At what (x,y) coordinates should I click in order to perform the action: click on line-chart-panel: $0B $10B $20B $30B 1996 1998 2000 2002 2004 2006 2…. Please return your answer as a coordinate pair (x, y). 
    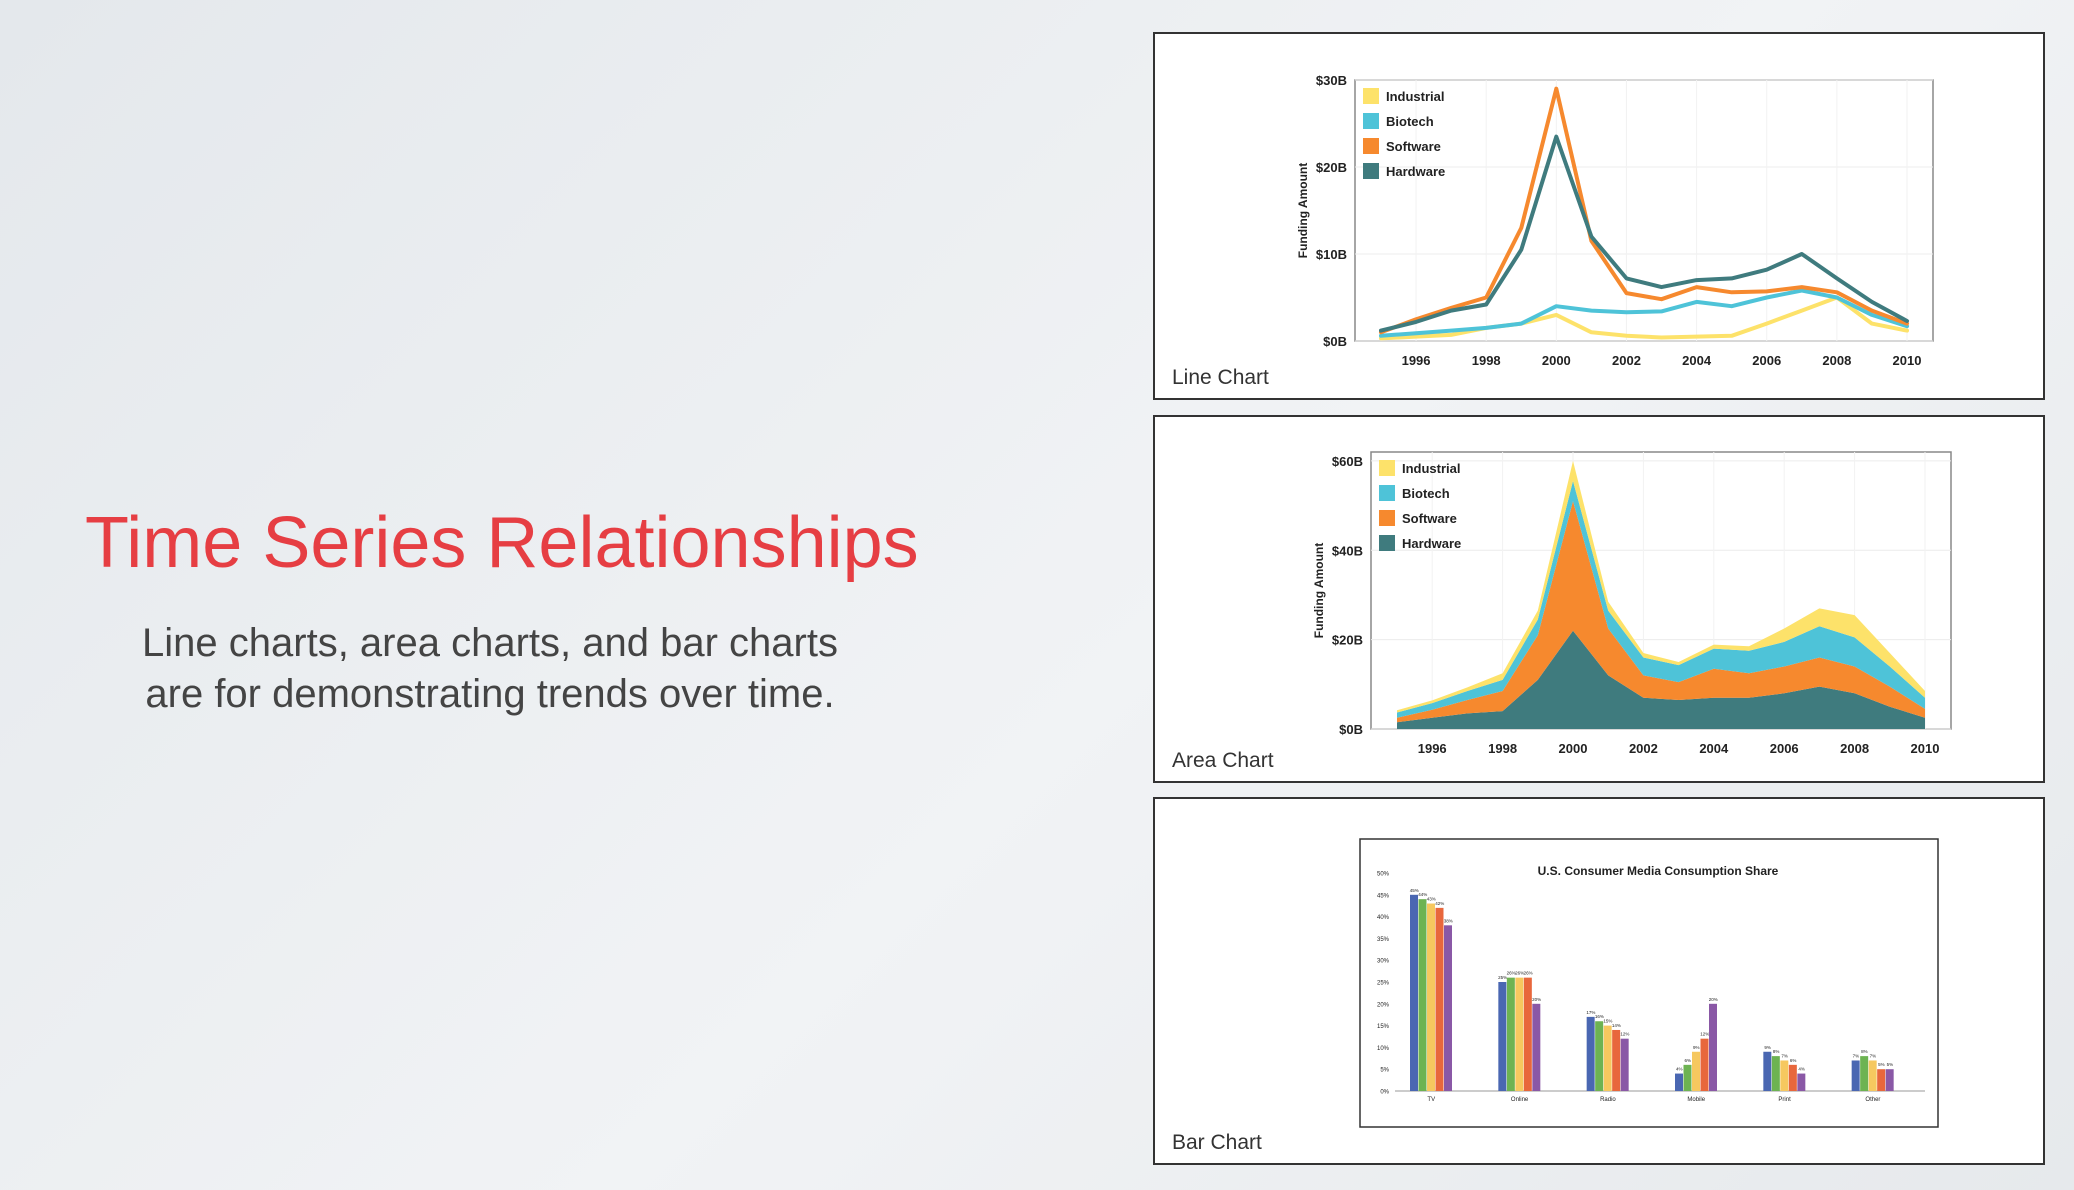
    Looking at the image, I should click on (1599, 216).